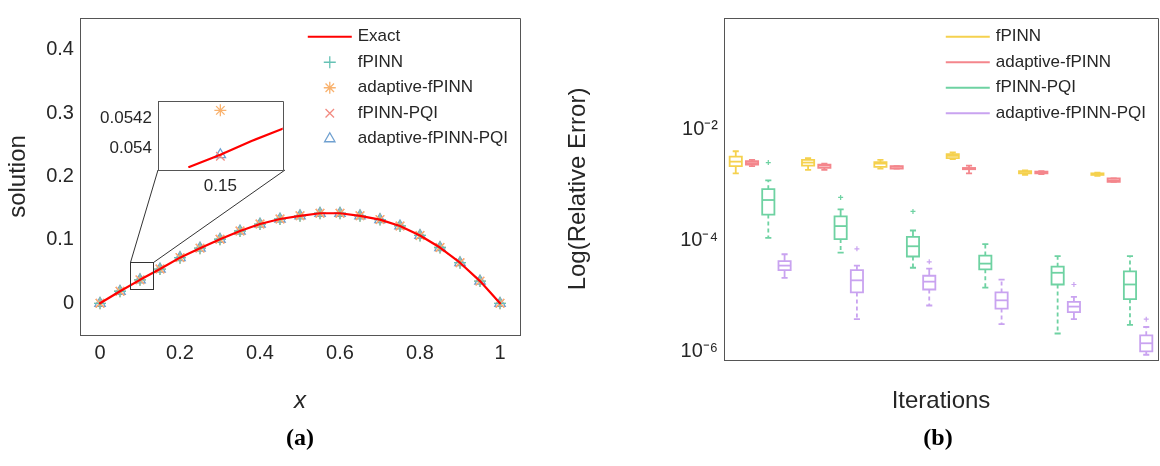 The image size is (1160, 466). What do you see at coordinates (260, 351) in the screenshot?
I see `x-tick-label: 0.4` at bounding box center [260, 351].